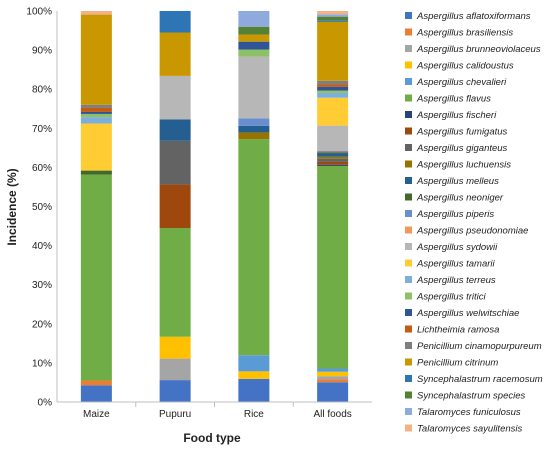 The height and width of the screenshot is (451, 550). What do you see at coordinates (465, 66) in the screenshot?
I see `legend-label: Aspergillus calidoustus` at bounding box center [465, 66].